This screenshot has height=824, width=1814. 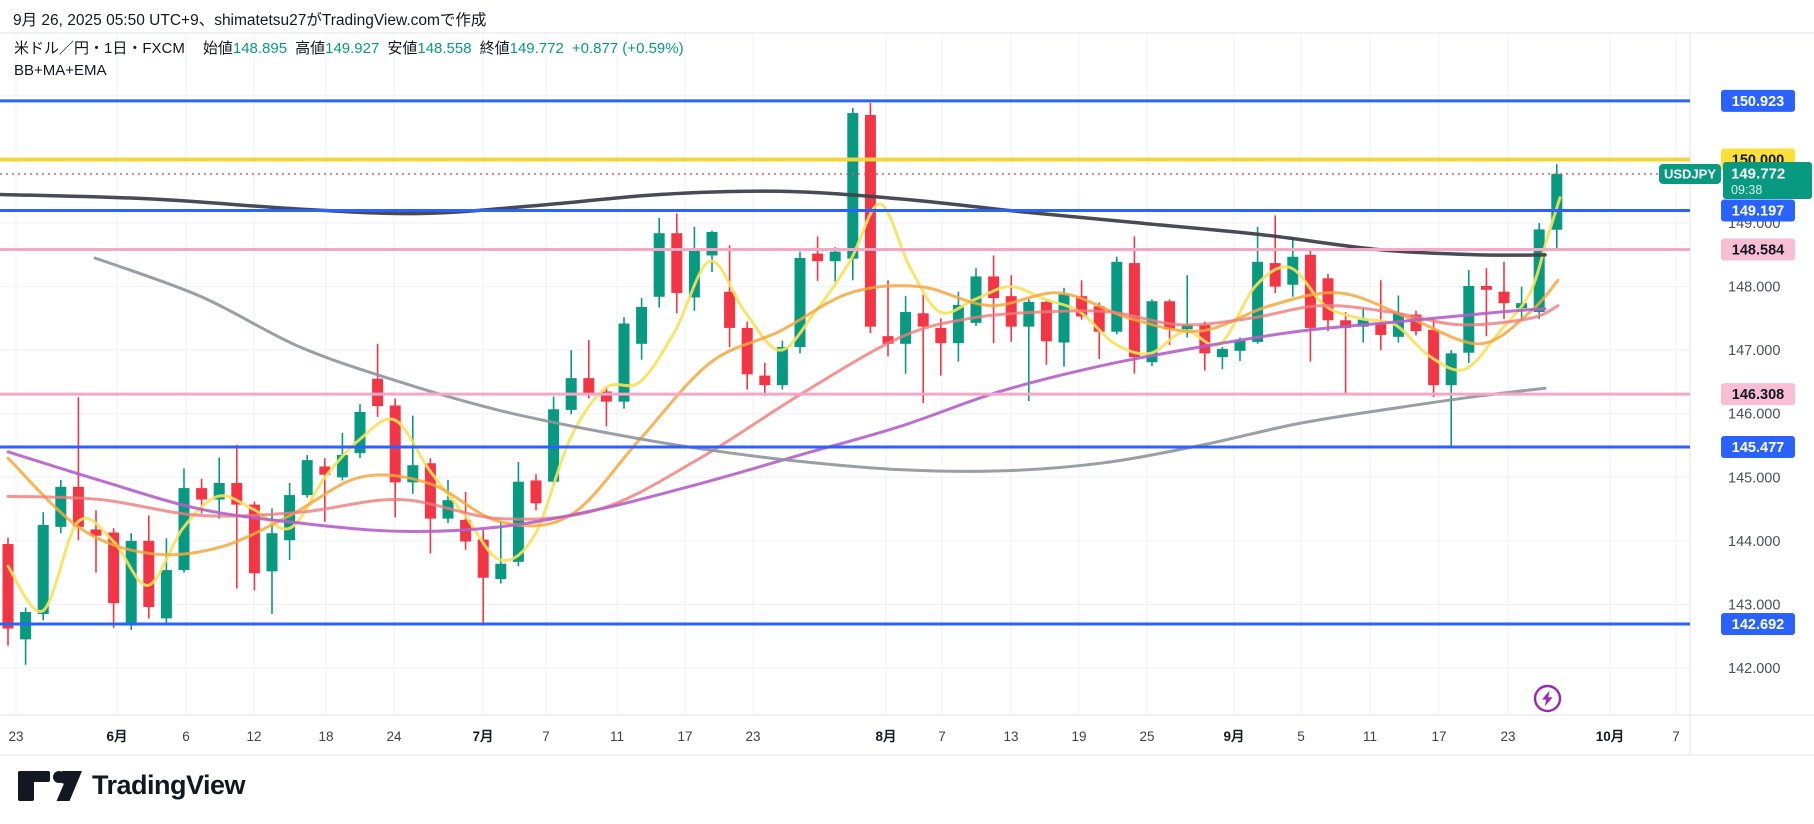 What do you see at coordinates (1754, 542) in the screenshot?
I see `price-tick-label: 144.000` at bounding box center [1754, 542].